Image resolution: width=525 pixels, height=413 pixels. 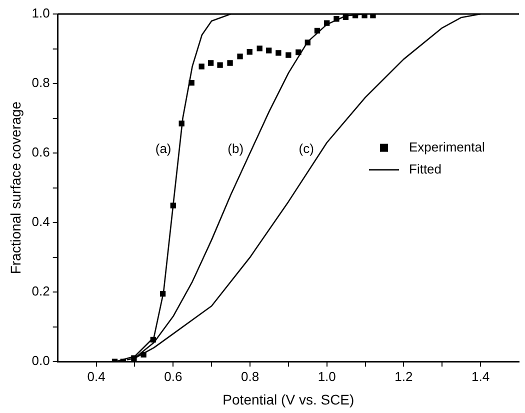 What do you see at coordinates (481, 376) in the screenshot?
I see `x-tick-label: 1.4` at bounding box center [481, 376].